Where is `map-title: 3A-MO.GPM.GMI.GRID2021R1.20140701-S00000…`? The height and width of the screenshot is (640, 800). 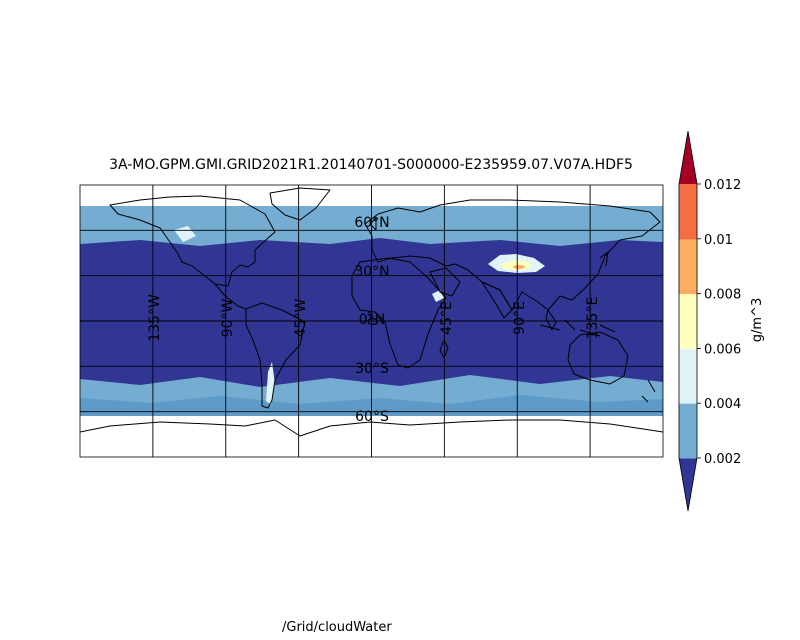 map-title: 3A-MO.GPM.GMI.GRID2021R1.20140701-S00000… is located at coordinates (371, 165).